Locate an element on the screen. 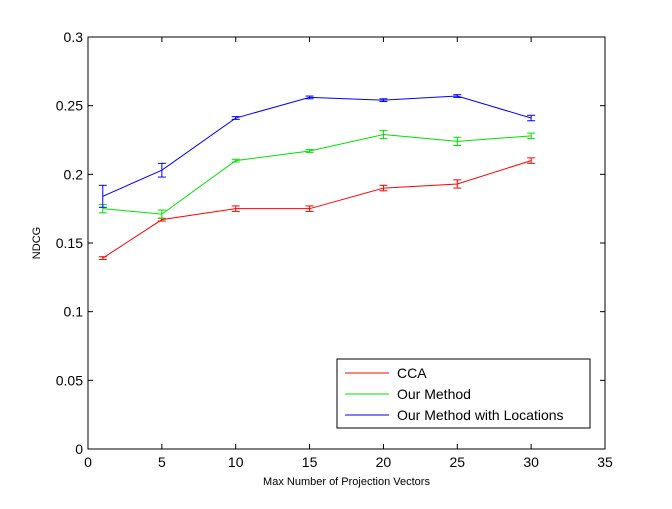  x-tick-label: 25 is located at coordinates (457, 462).